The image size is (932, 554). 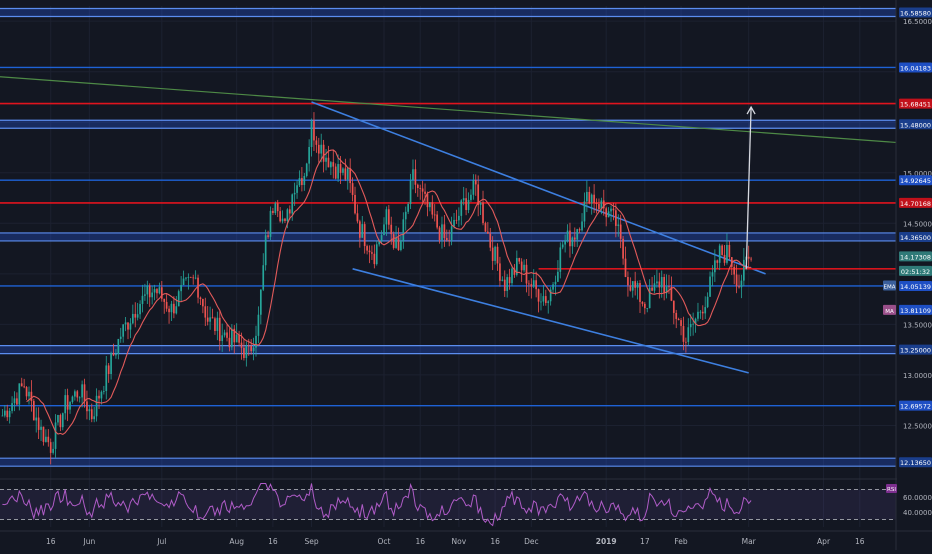 I want to click on trendline-blue, so click(x=550, y=321).